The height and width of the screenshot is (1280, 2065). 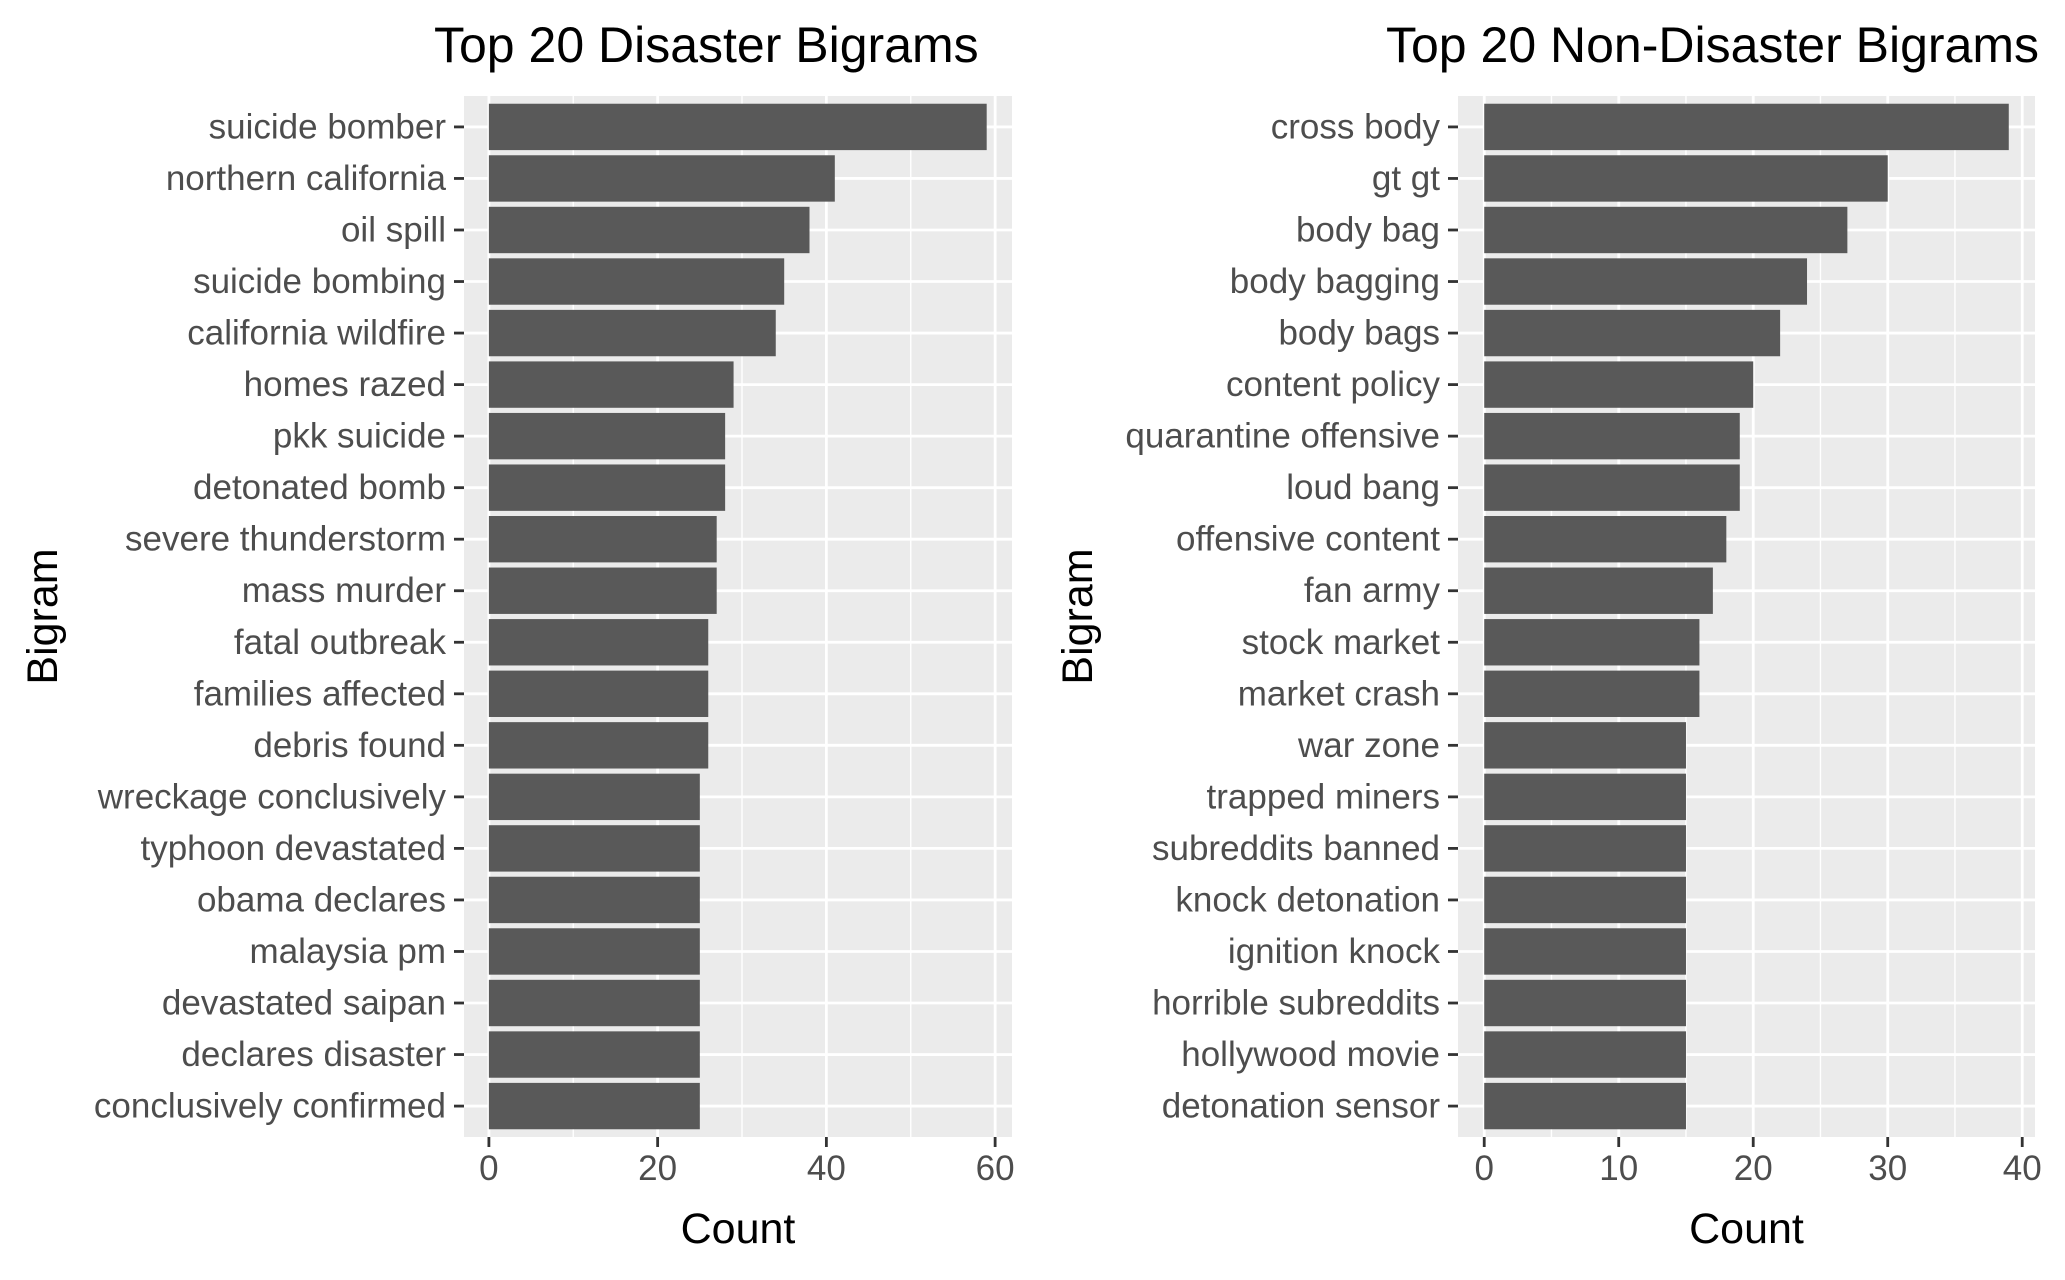 What do you see at coordinates (995, 1168) in the screenshot?
I see `x-tick-label: 60` at bounding box center [995, 1168].